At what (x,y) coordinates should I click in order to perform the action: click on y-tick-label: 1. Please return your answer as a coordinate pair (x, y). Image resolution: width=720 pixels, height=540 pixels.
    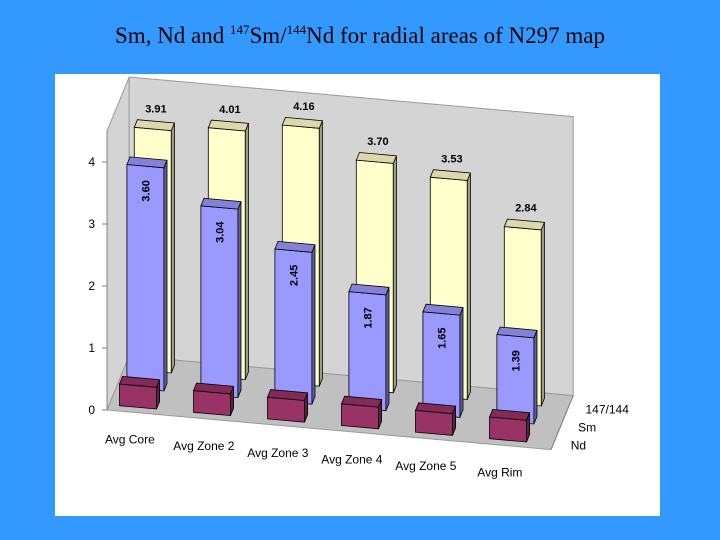
    Looking at the image, I should click on (91, 348).